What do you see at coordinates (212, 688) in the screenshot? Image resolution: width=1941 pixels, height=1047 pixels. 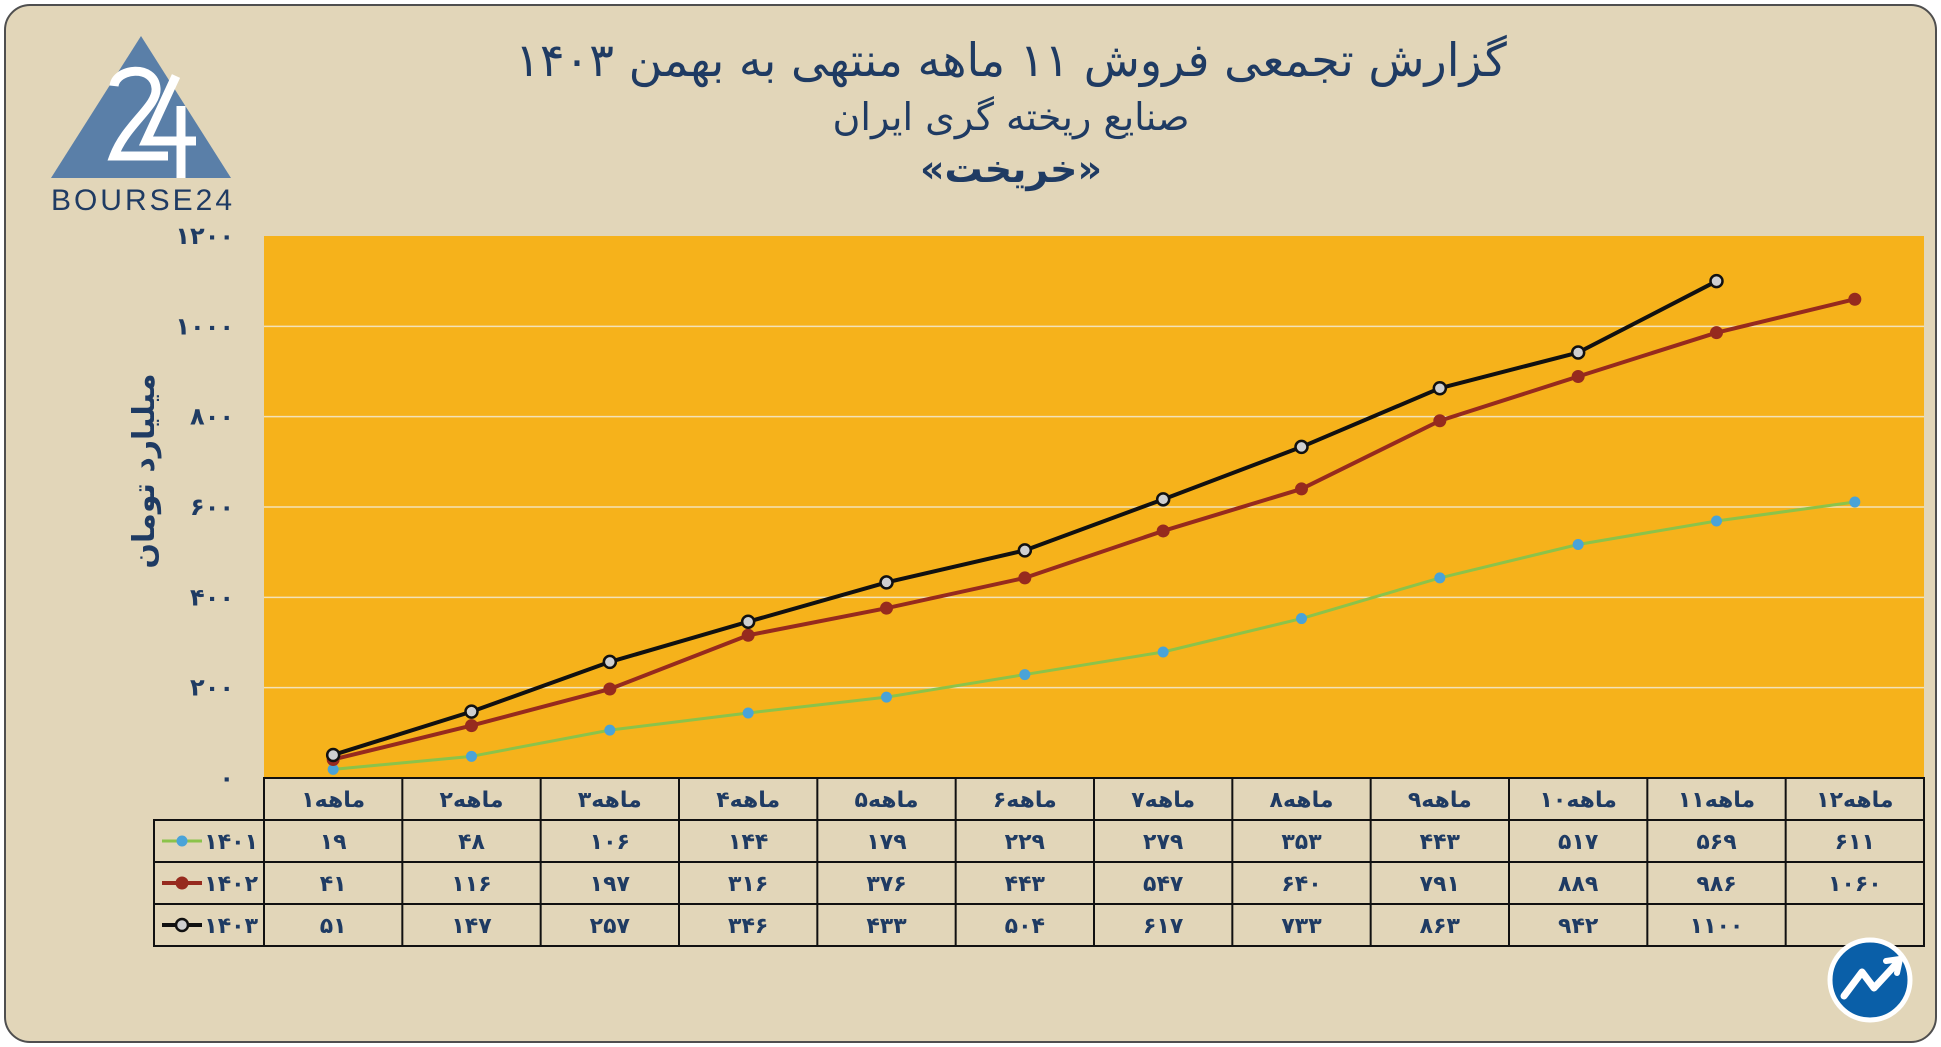 I see `y-tick-label: ۲۰۰` at bounding box center [212, 688].